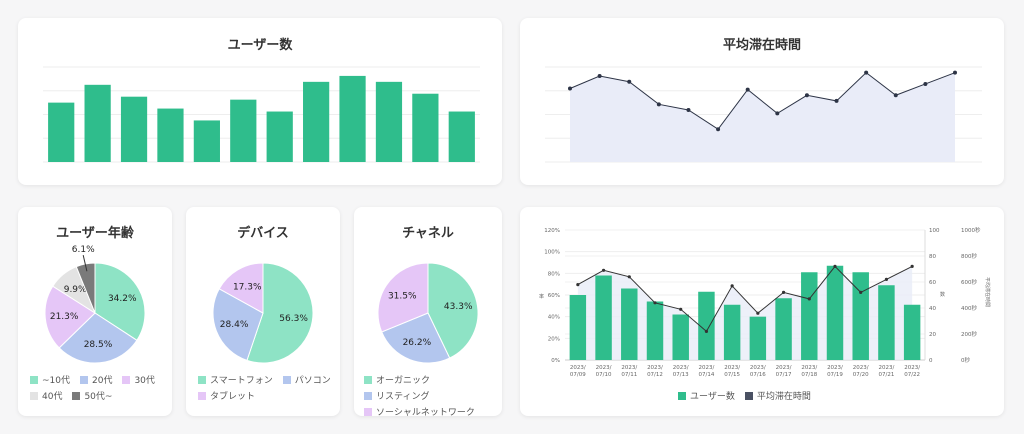 This screenshot has width=1024, height=434. I want to click on right-tick-label: 20, so click(932, 335).